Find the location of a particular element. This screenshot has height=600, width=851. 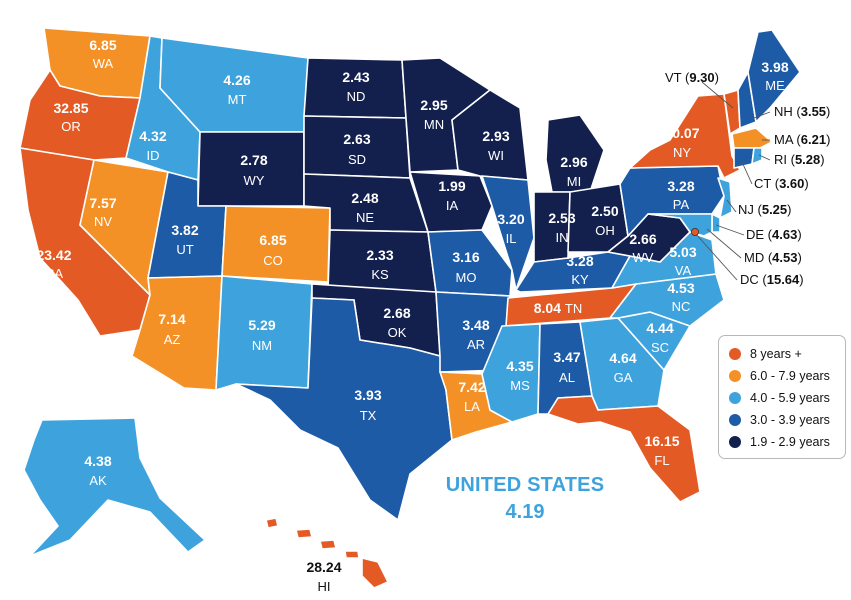

label-la-abbr: LA is located at coordinates (472, 406).